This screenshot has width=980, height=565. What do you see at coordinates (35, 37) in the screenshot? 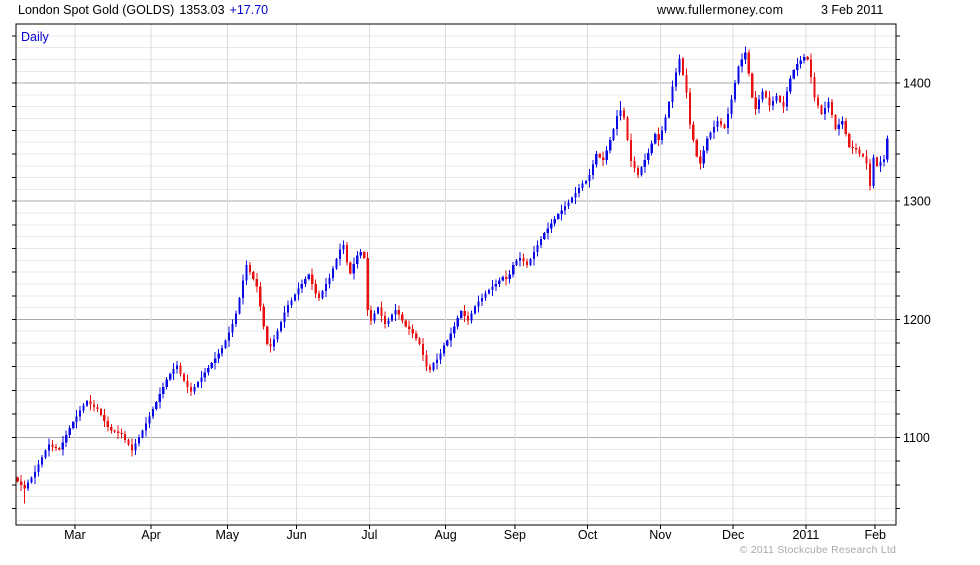
I see `interval-label: Daily` at bounding box center [35, 37].